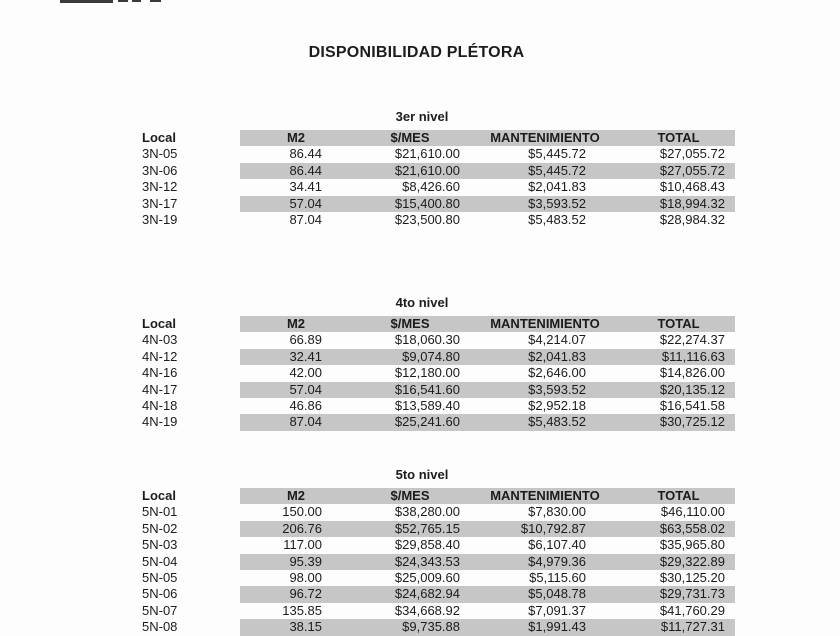 The height and width of the screenshot is (636, 840). What do you see at coordinates (678, 389) in the screenshot?
I see `cell-total: $20,135.12` at bounding box center [678, 389].